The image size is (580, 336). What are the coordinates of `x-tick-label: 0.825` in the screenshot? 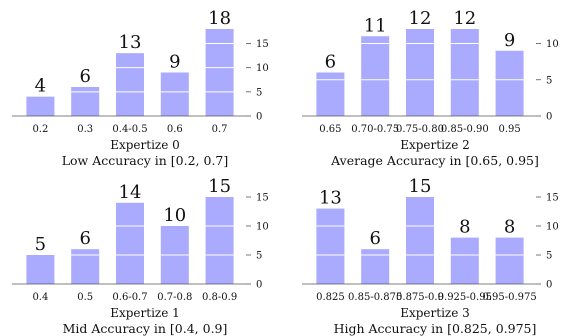 It's located at (330, 297).